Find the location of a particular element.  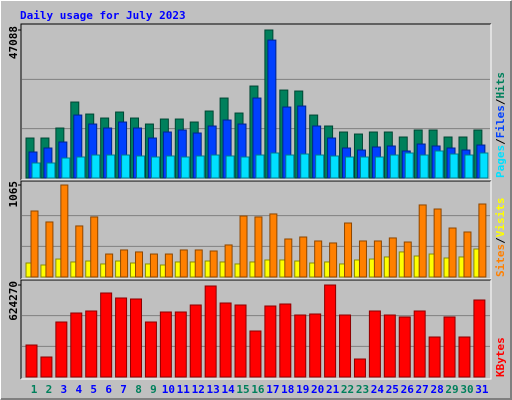

legend-entry: KBytes is located at coordinates (500, 357).